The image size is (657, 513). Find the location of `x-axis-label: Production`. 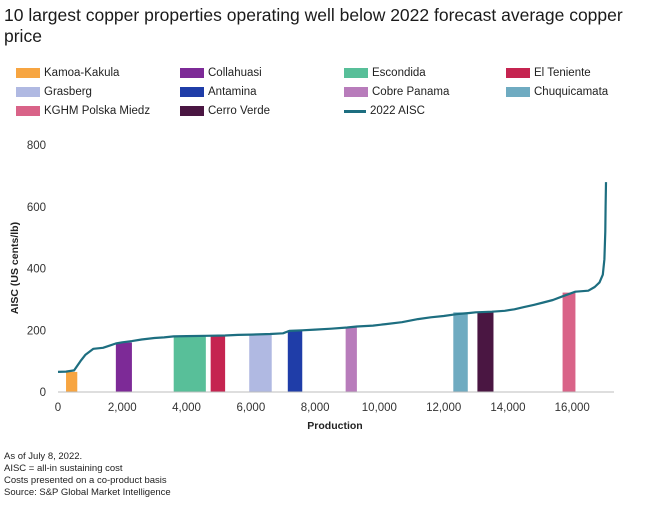

x-axis-label: Production is located at coordinates (334, 426).